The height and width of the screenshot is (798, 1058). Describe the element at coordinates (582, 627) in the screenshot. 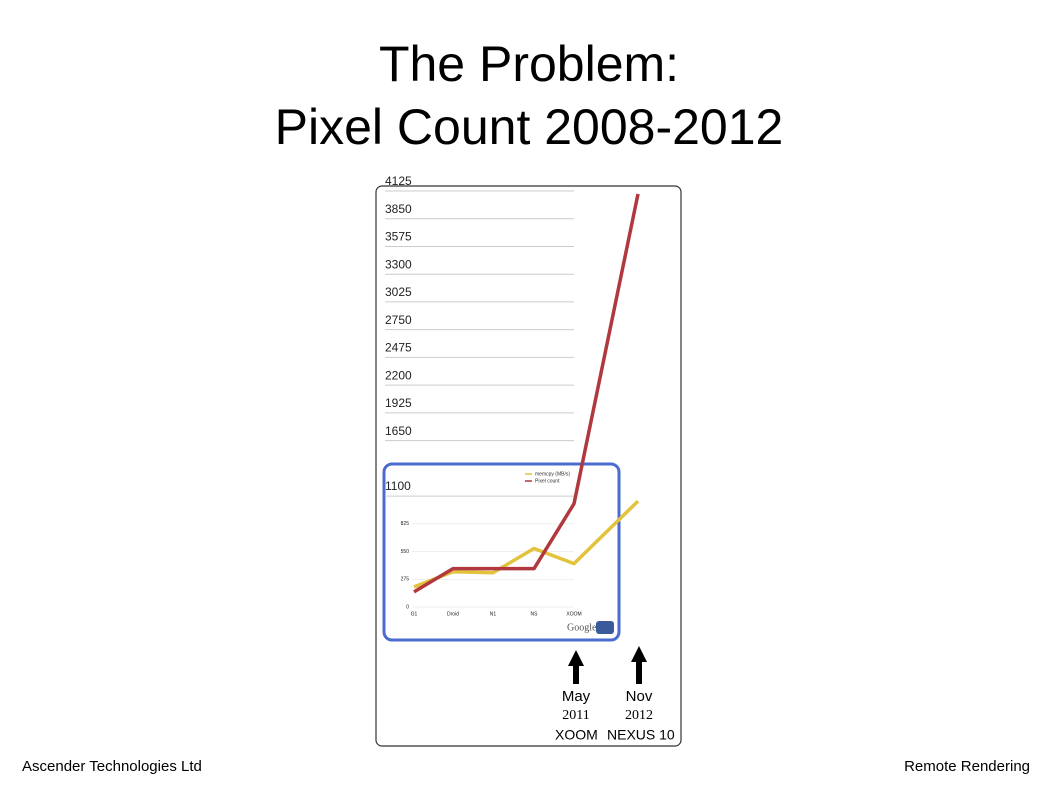

I see `logo-text: Google` at that location.